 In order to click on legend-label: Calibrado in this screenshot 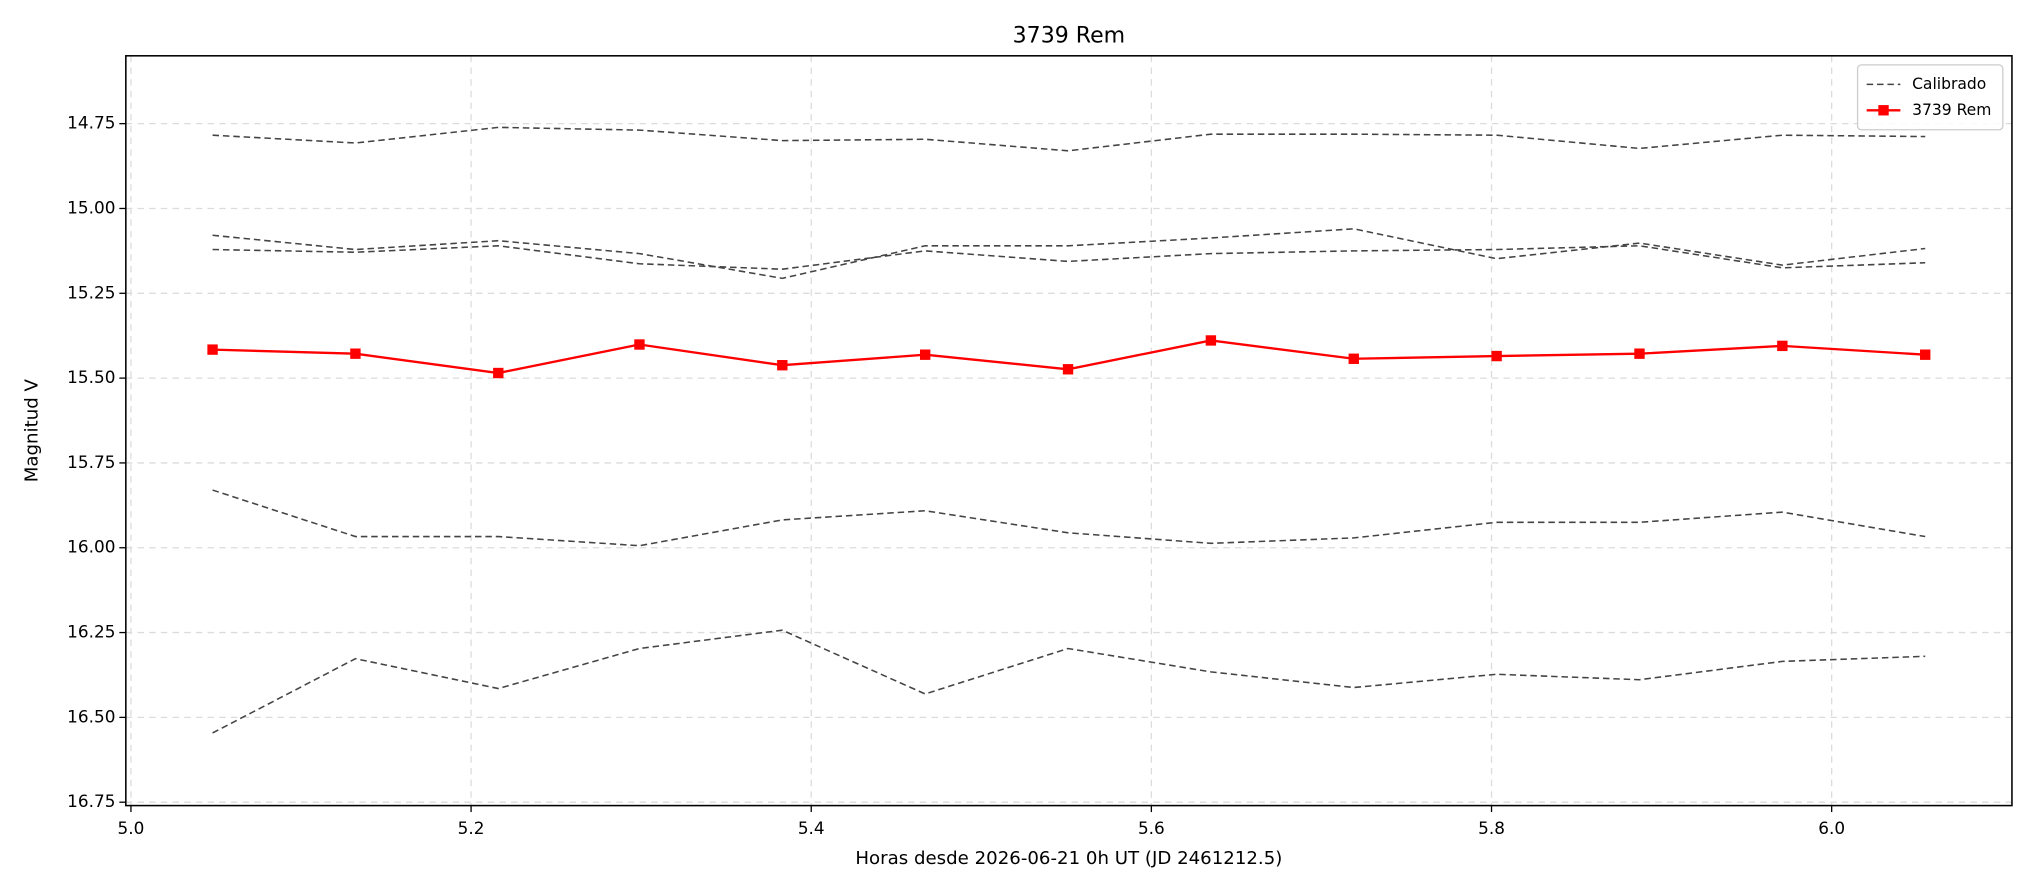, I will do `click(1949, 84)`.